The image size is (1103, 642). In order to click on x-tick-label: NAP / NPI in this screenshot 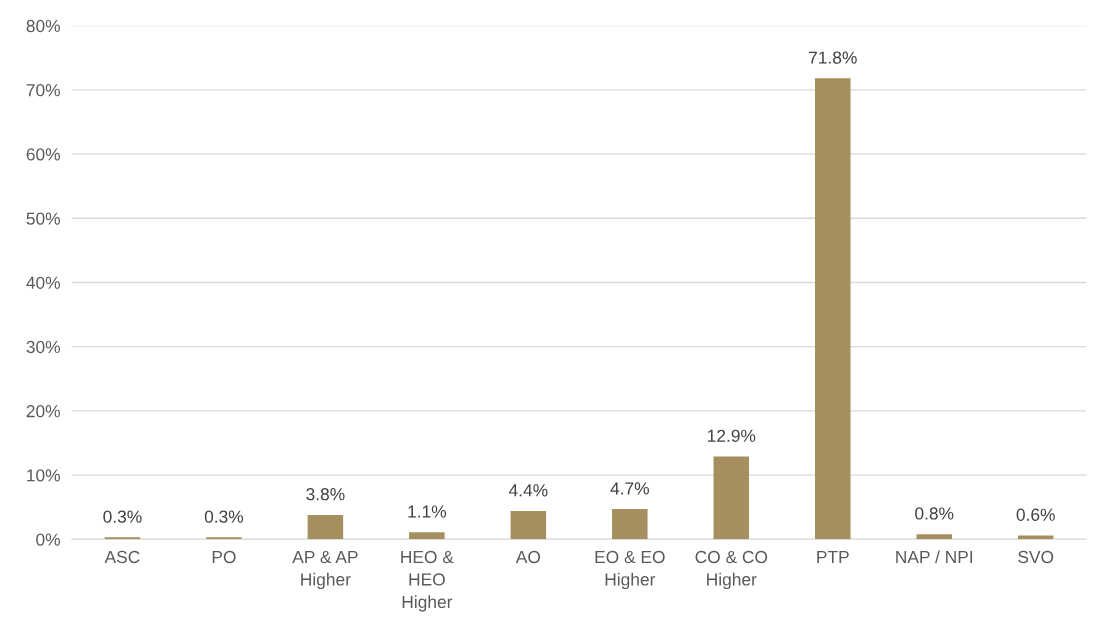, I will do `click(934, 557)`.